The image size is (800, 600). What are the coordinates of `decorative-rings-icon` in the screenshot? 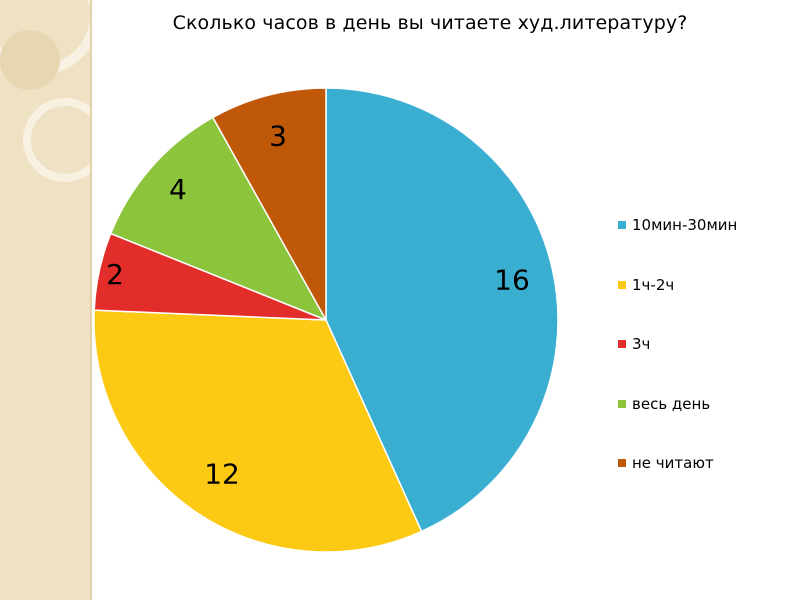 It's located at (45, 91).